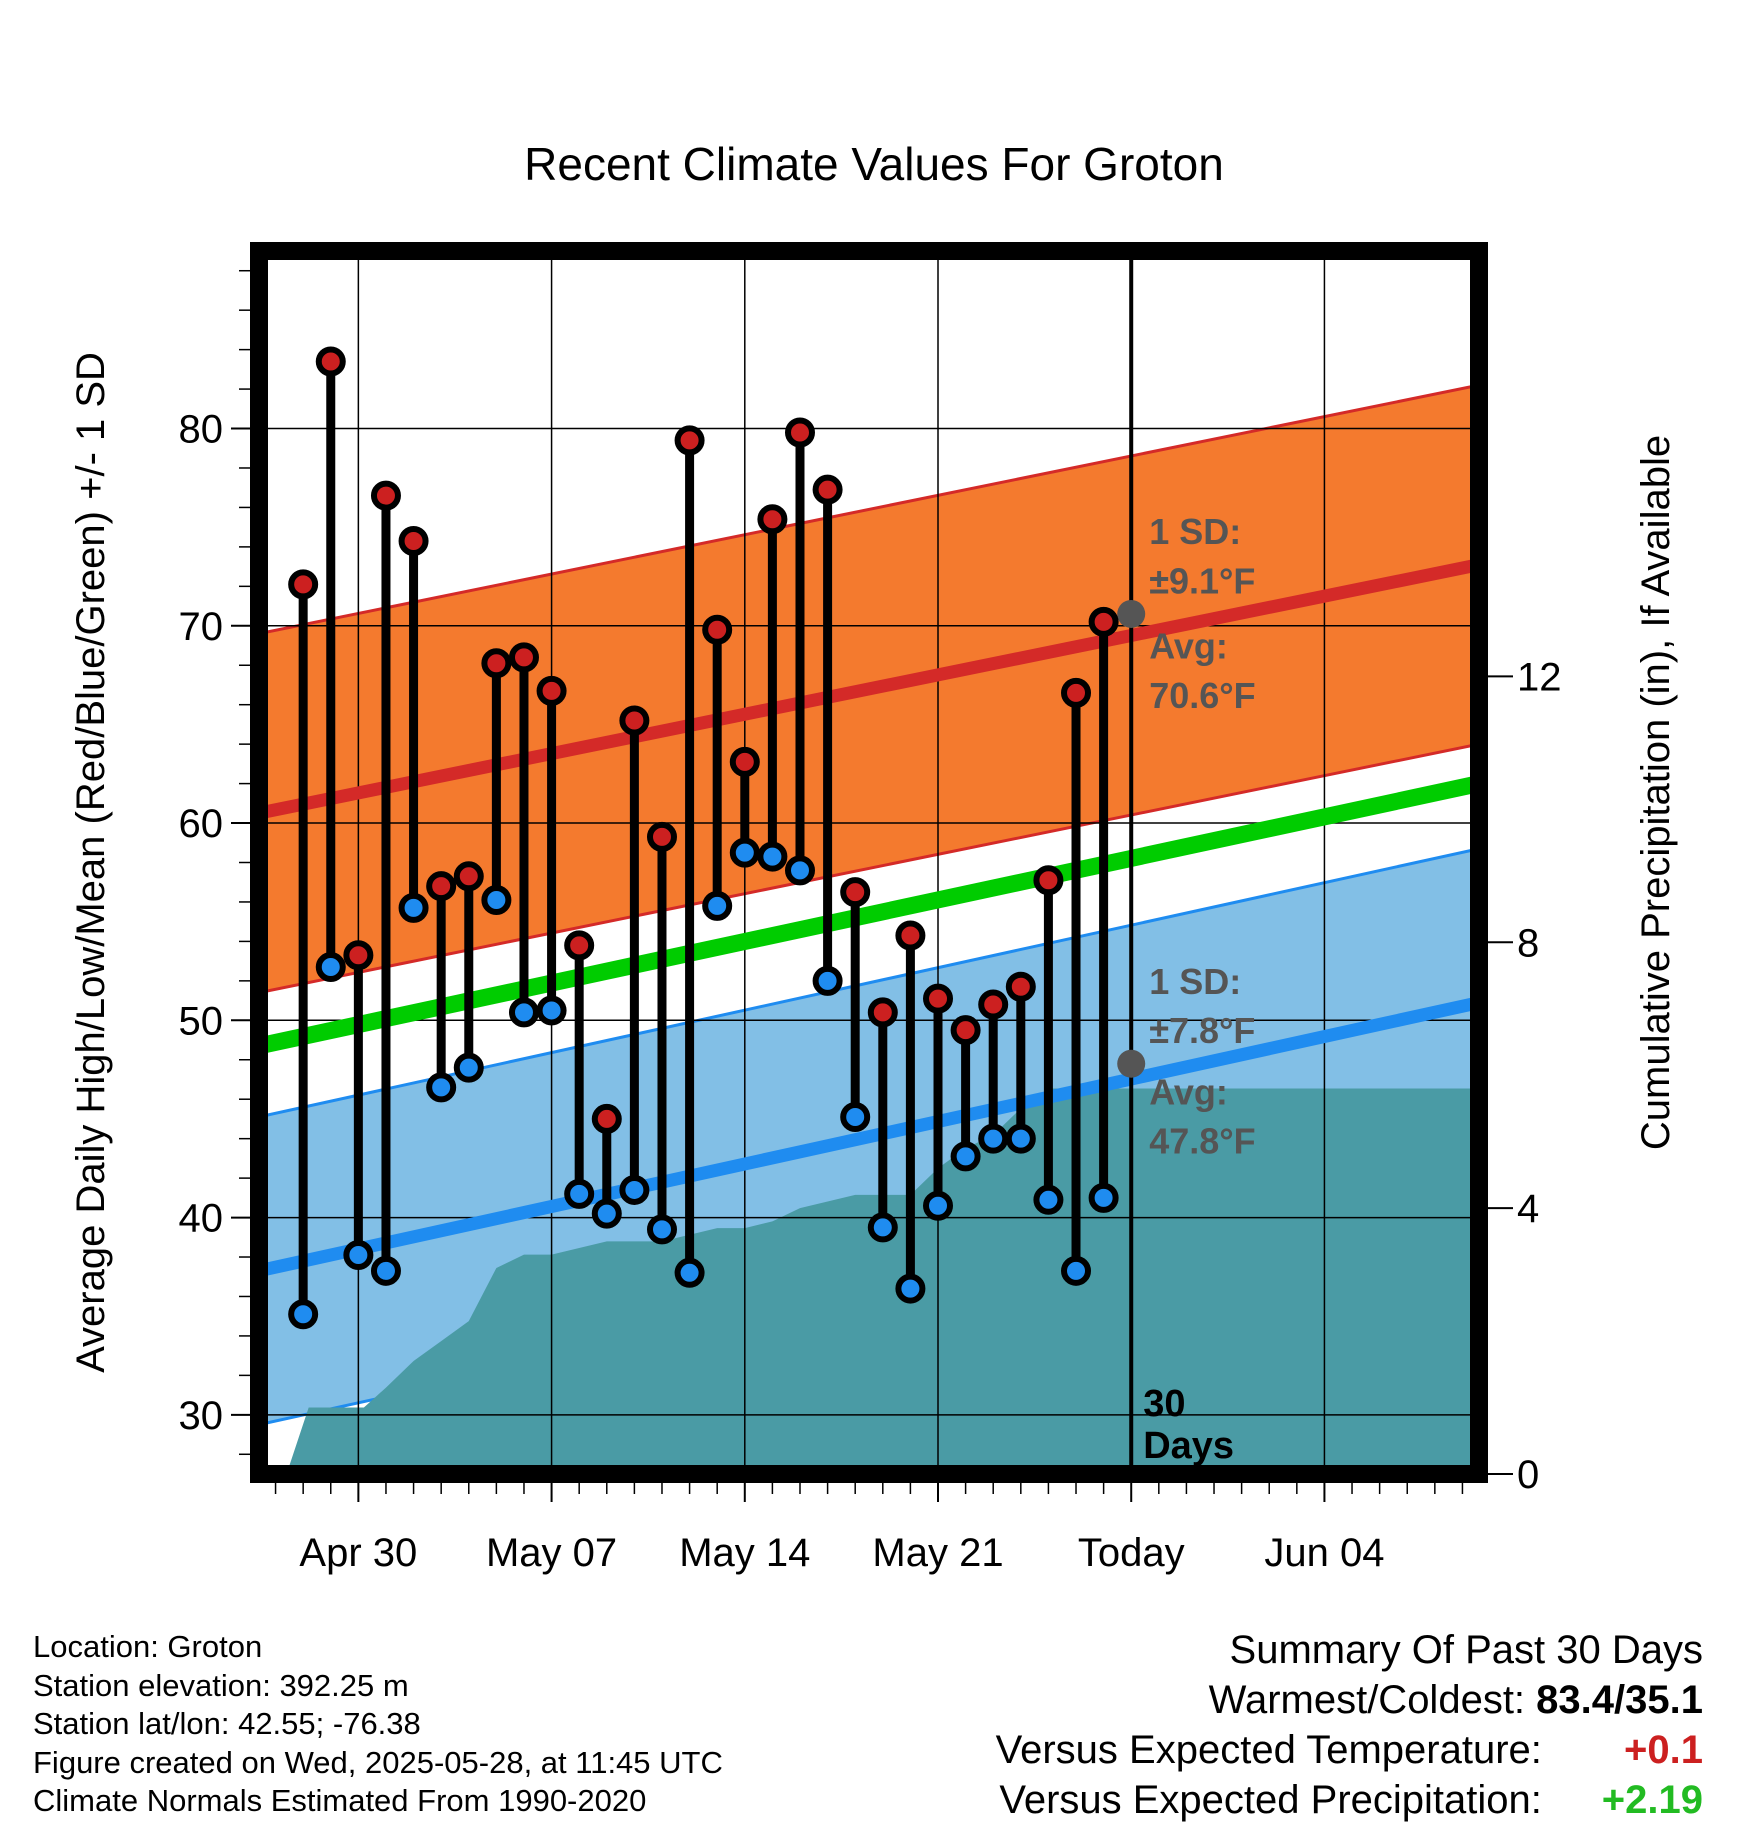 The image size is (1748, 1828). What do you see at coordinates (148, 1646) in the screenshot?
I see `location-text: Location: Groton` at bounding box center [148, 1646].